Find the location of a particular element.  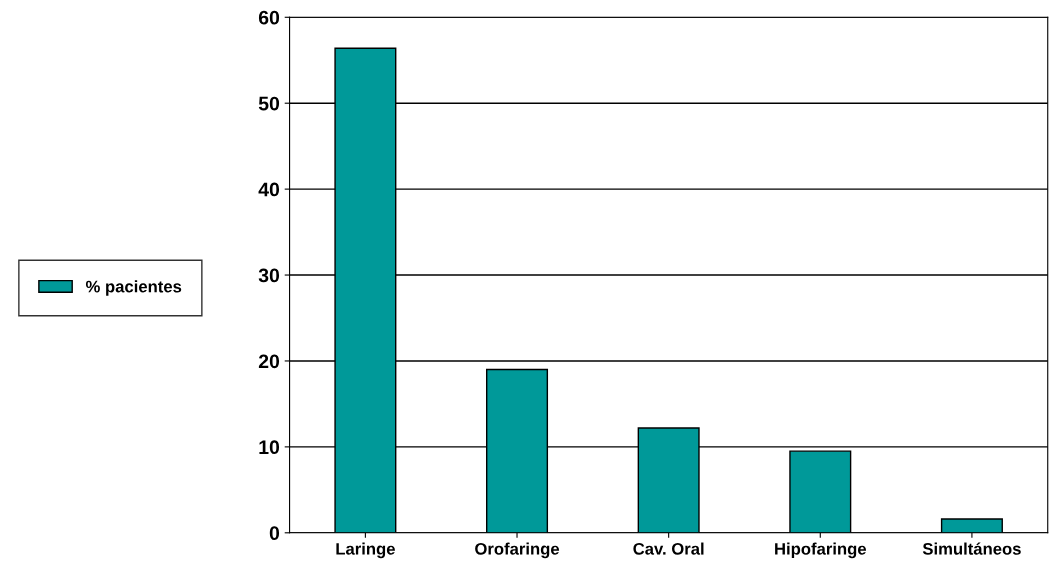

y-tick-label: 50 is located at coordinates (269, 103).